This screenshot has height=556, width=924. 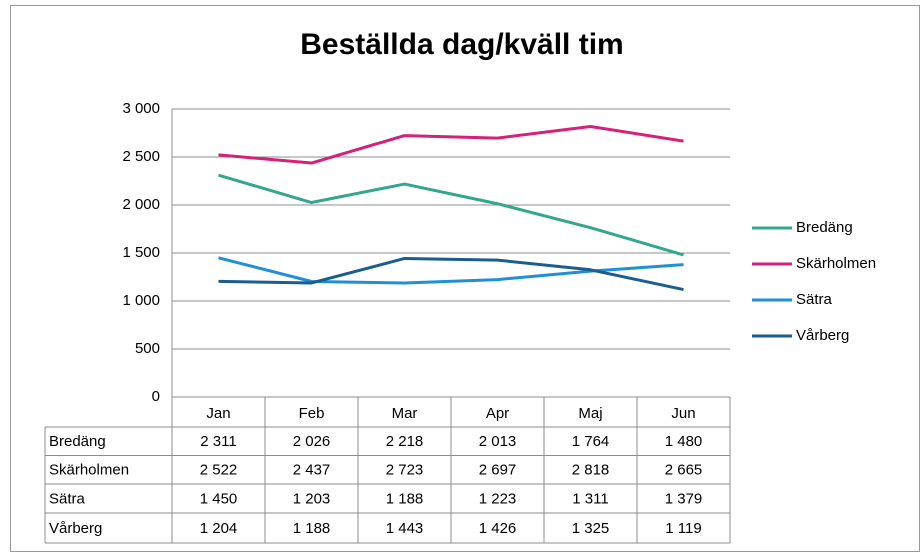 What do you see at coordinates (405, 528) in the screenshot?
I see `table-cell: 1 443` at bounding box center [405, 528].